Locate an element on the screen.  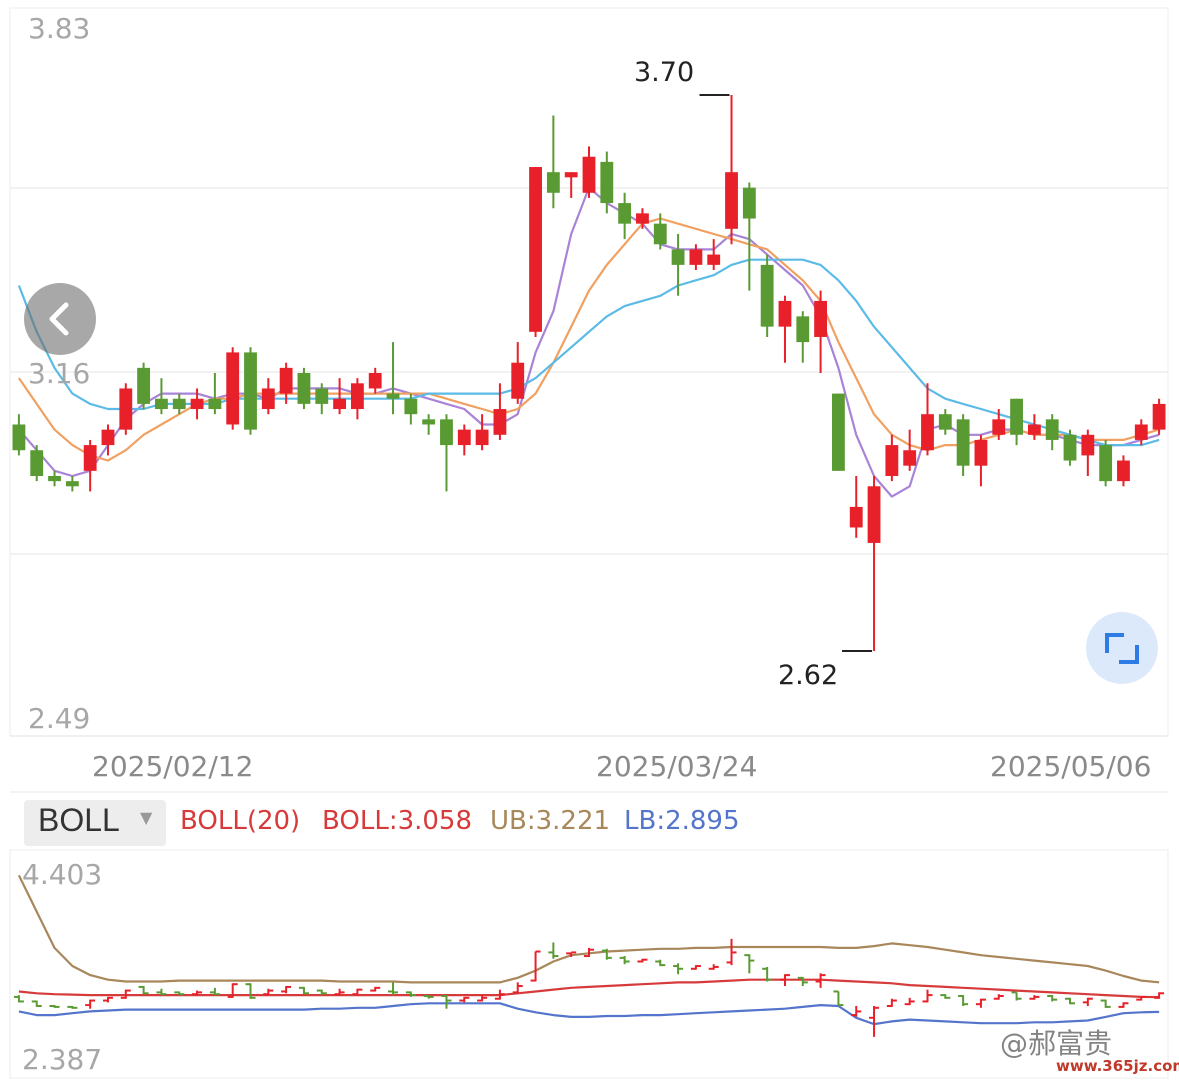
fullscreen-button is located at coordinates (1122, 648).